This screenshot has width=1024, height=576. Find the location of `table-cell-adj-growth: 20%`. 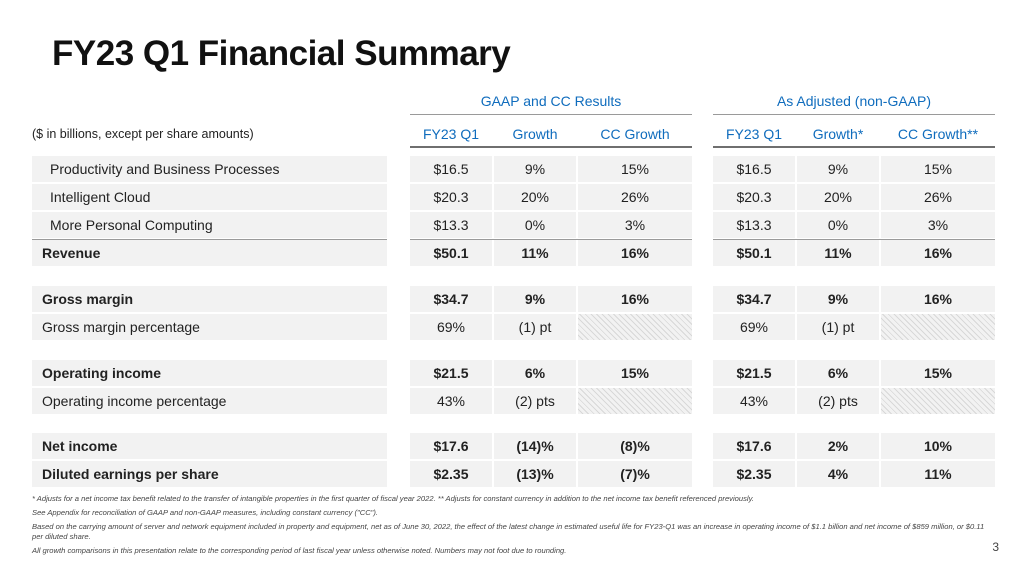

table-cell-adj-growth: 20% is located at coordinates (838, 197).